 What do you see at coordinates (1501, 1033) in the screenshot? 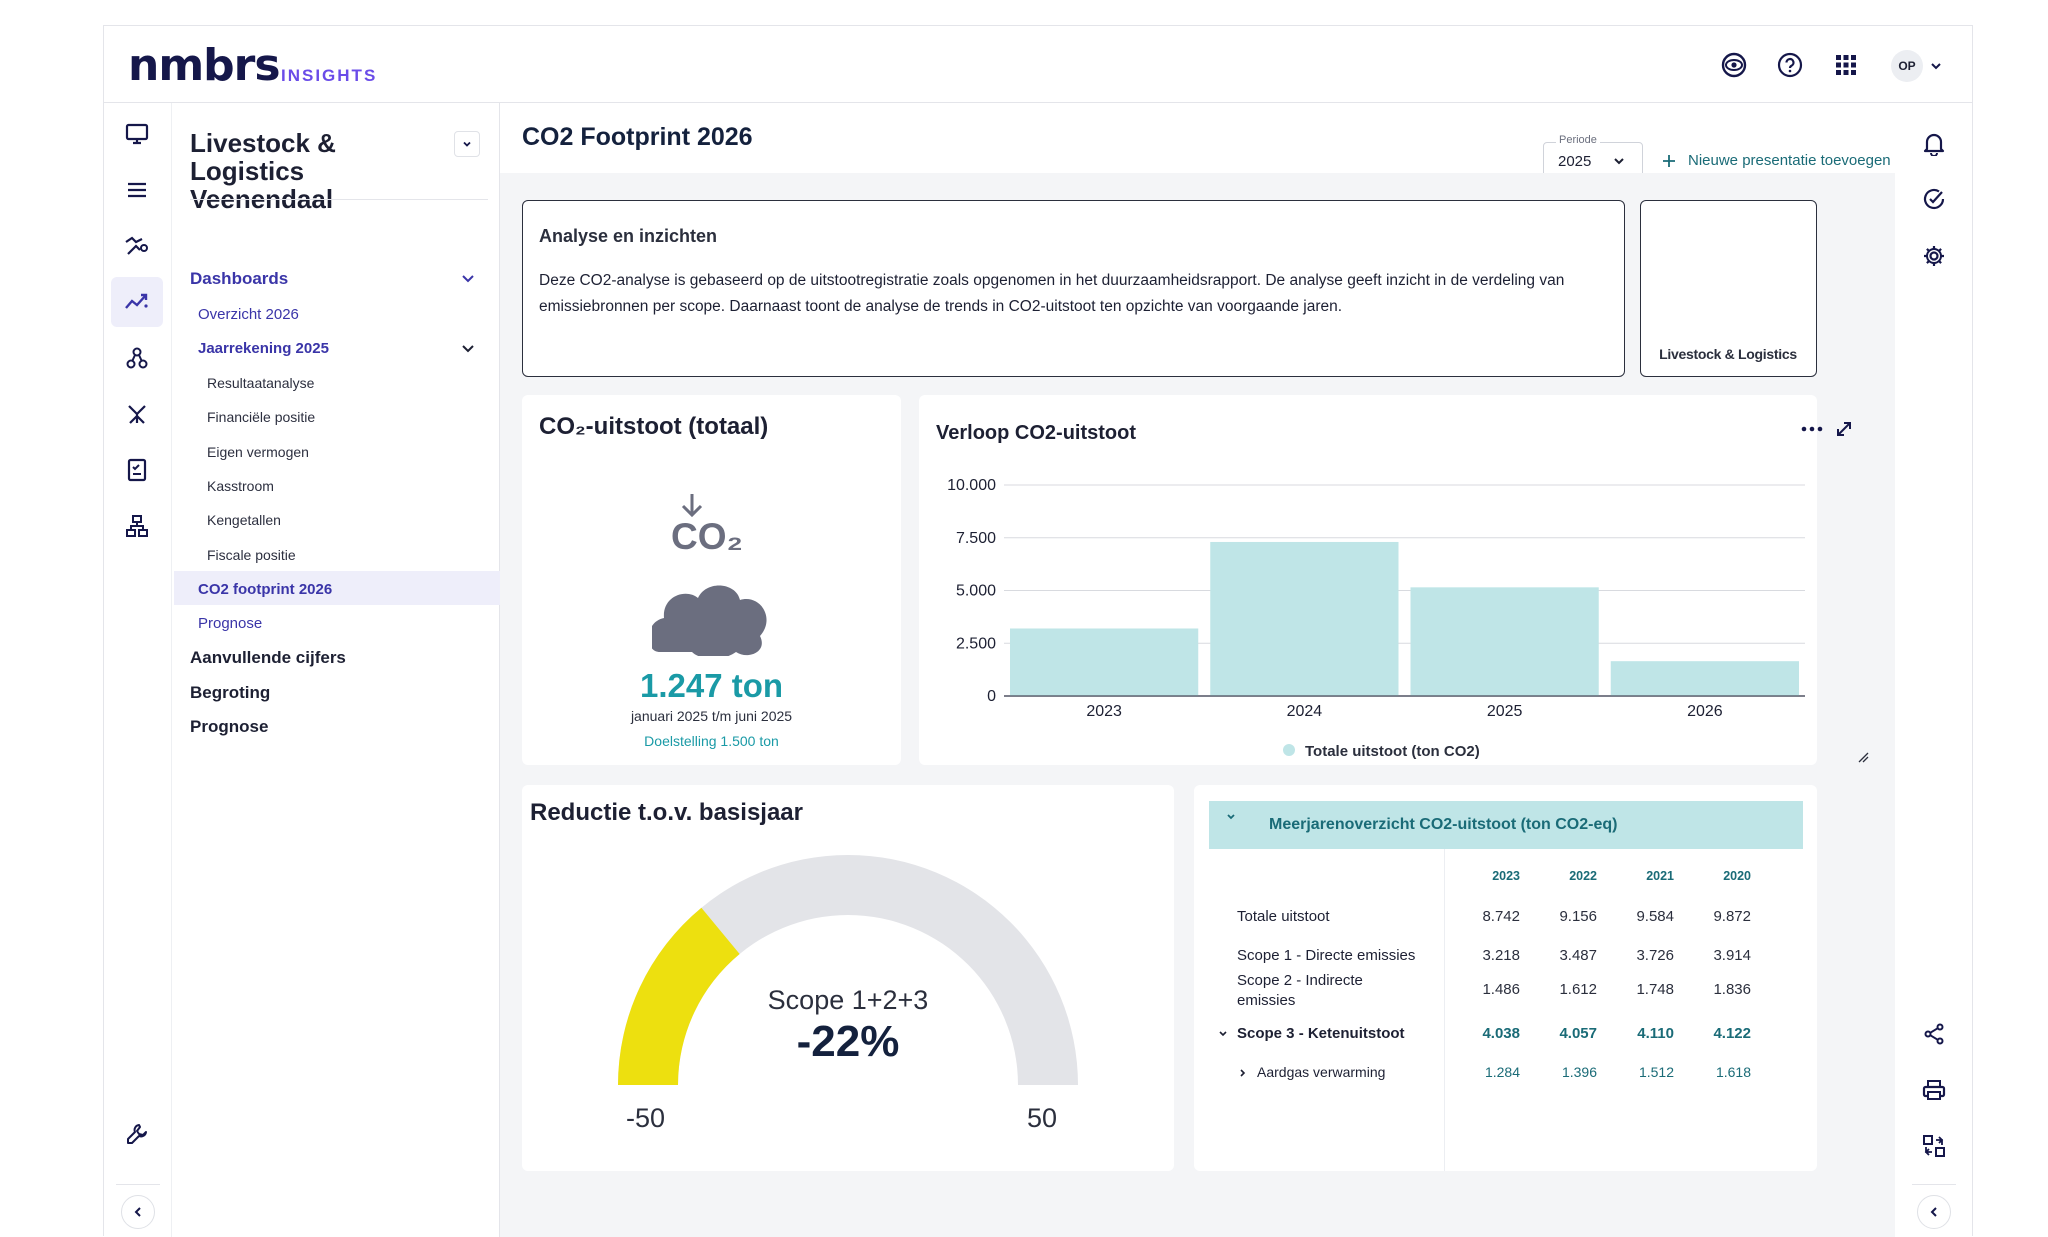
I see `table-cell: 4.038` at bounding box center [1501, 1033].